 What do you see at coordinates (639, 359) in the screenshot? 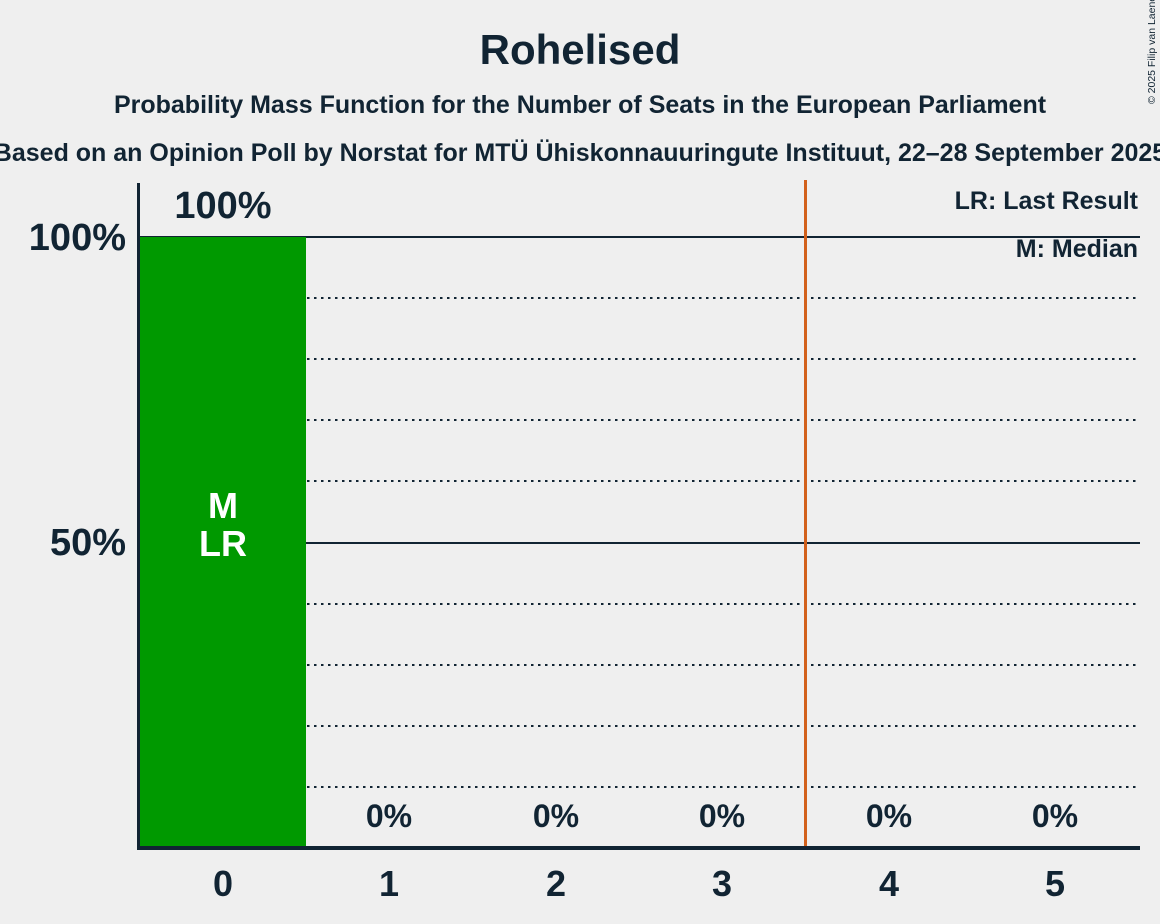
I see `gridline-80pct` at bounding box center [639, 359].